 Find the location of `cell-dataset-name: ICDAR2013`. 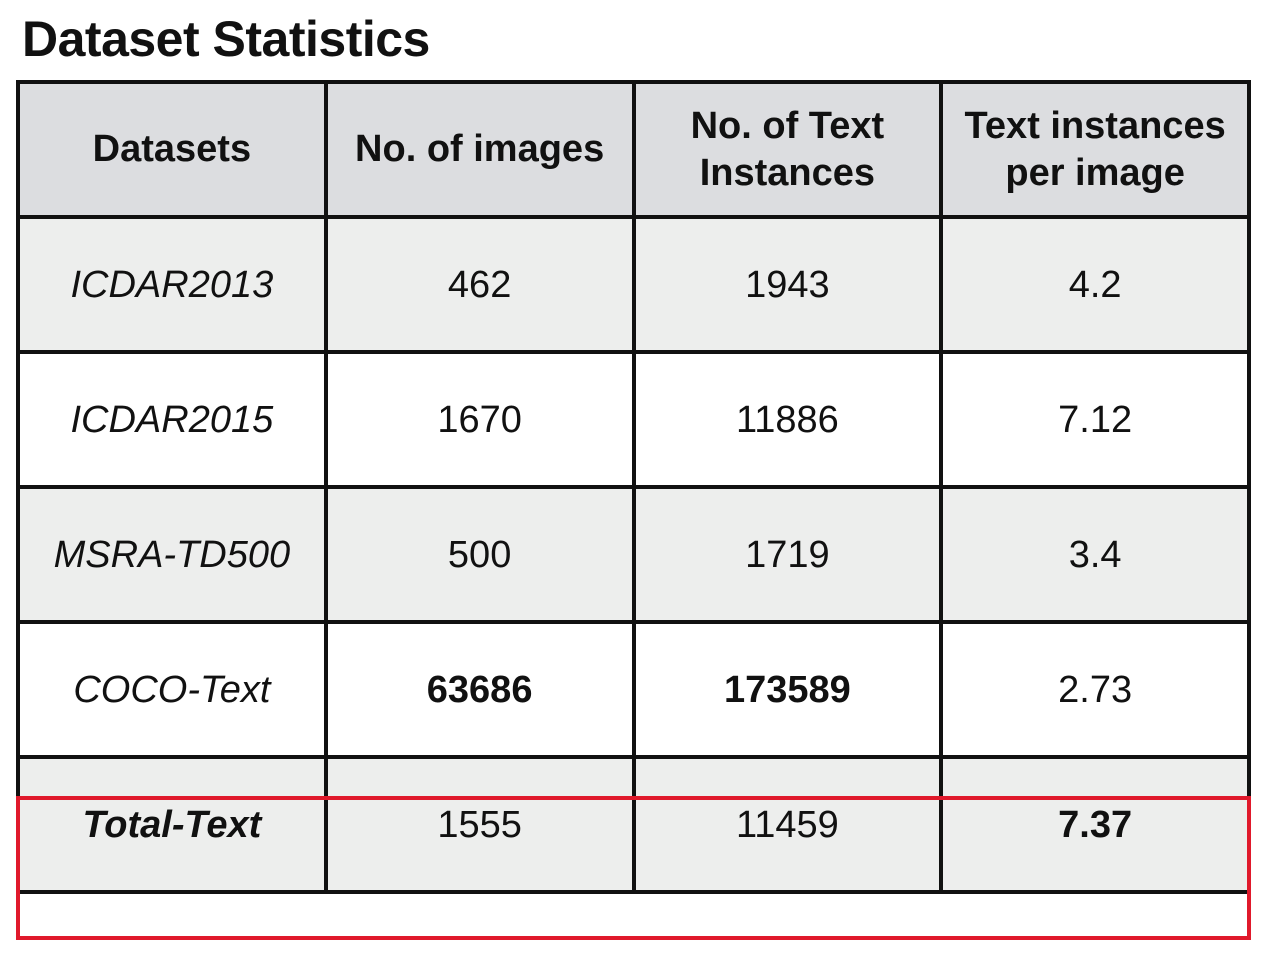

cell-dataset-name: ICDAR2013 is located at coordinates (172, 284).